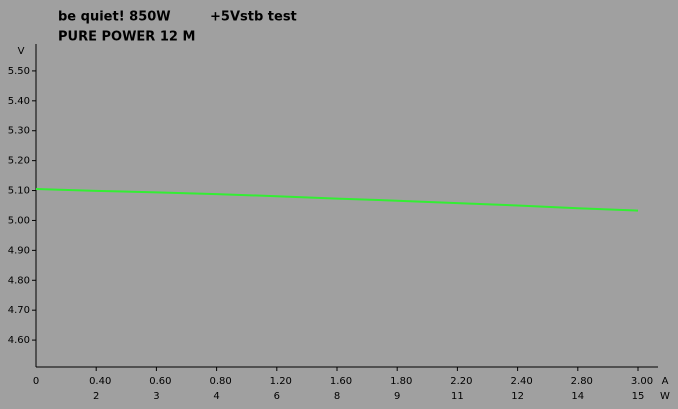 The height and width of the screenshot is (409, 678). What do you see at coordinates (160, 381) in the screenshot?
I see `x-tick-label: 0.60` at bounding box center [160, 381].